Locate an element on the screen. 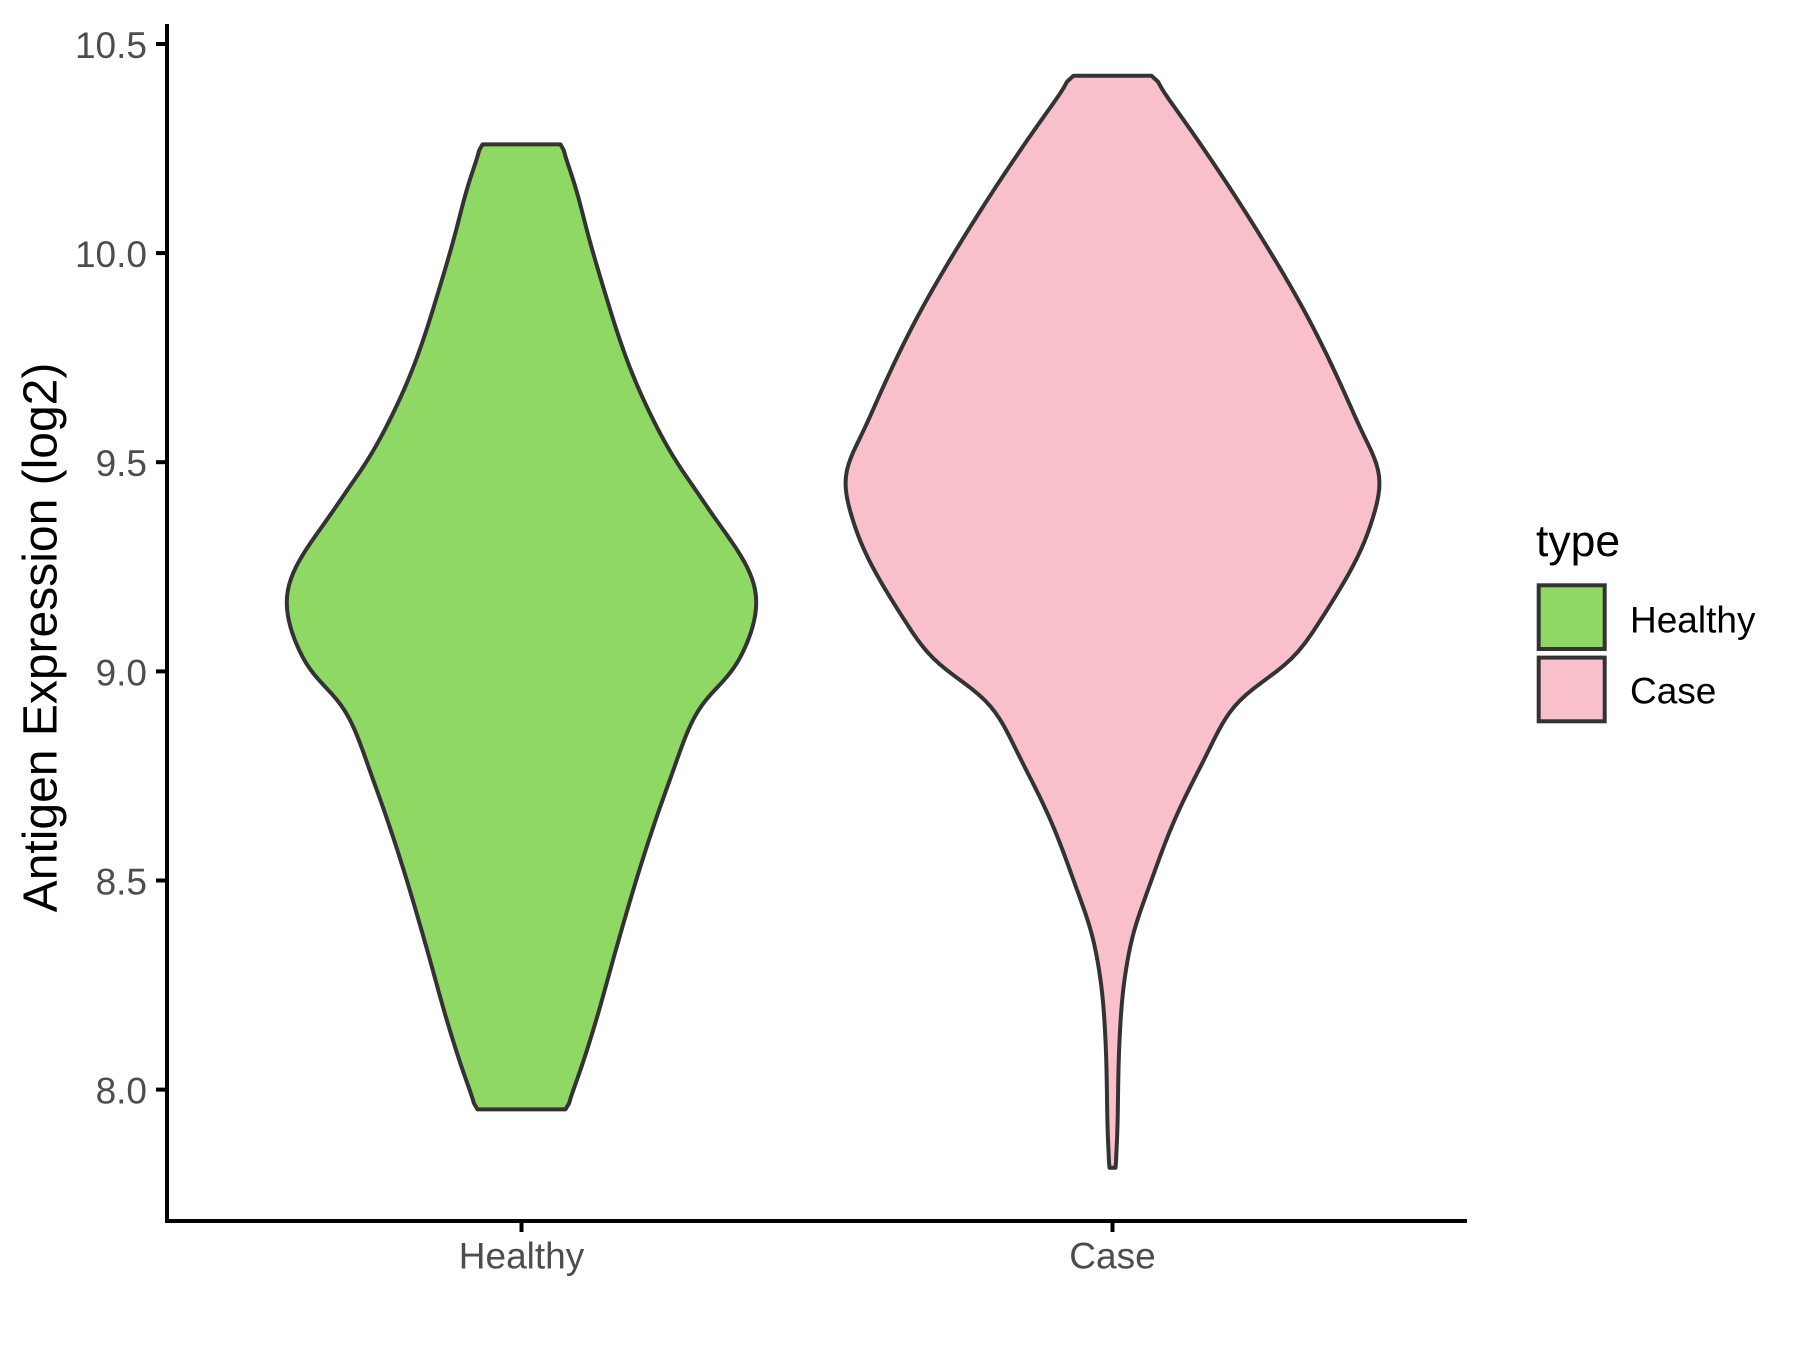 The width and height of the screenshot is (1800, 1350). svg-text: type is located at coordinates (1578, 541).